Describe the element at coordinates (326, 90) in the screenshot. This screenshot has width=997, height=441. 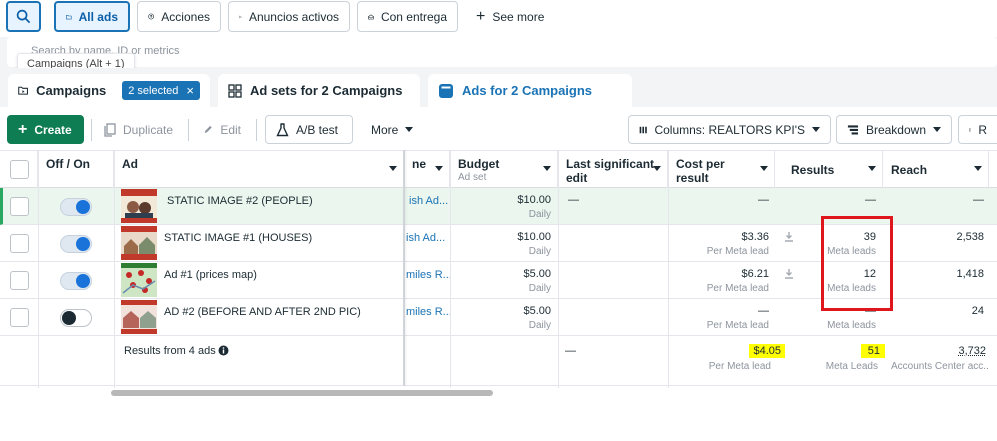
I see `tab-ad-sets-label: Ad sets for 2 Campaigns` at that location.